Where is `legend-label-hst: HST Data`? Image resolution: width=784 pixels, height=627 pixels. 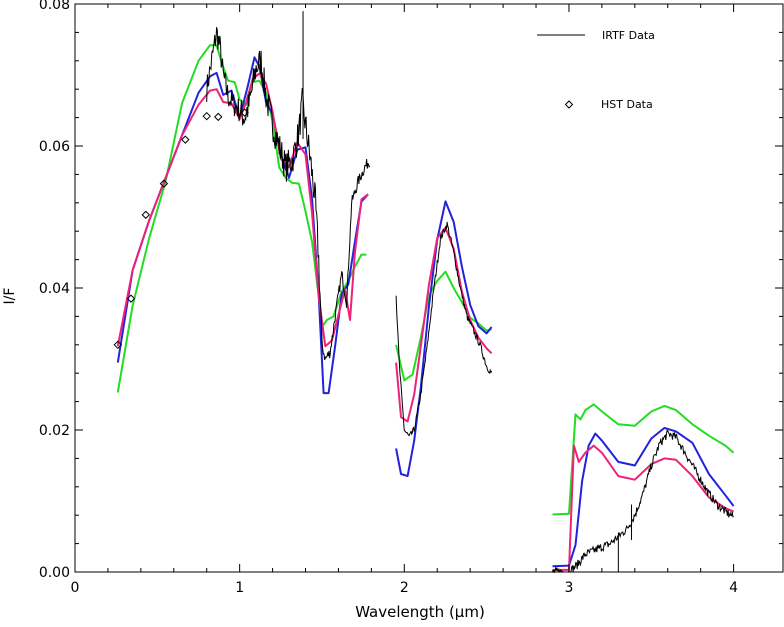
legend-label-hst: HST Data is located at coordinates (627, 104).